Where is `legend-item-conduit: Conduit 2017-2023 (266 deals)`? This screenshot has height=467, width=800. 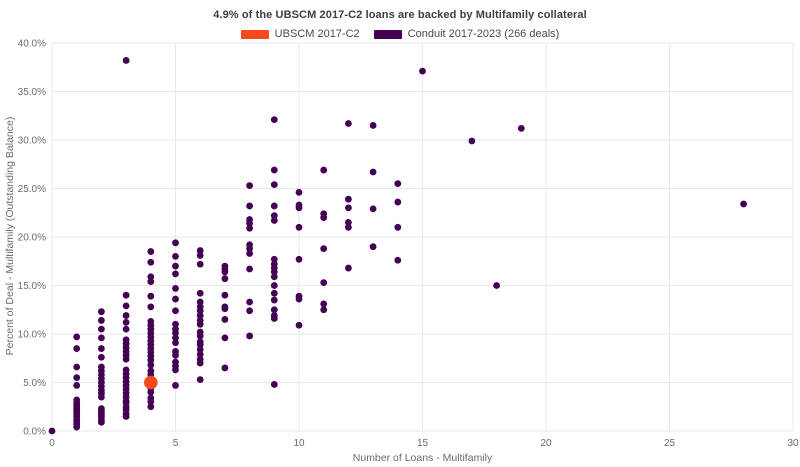
legend-item-conduit: Conduit 2017-2023 (266 deals) is located at coordinates (466, 34).